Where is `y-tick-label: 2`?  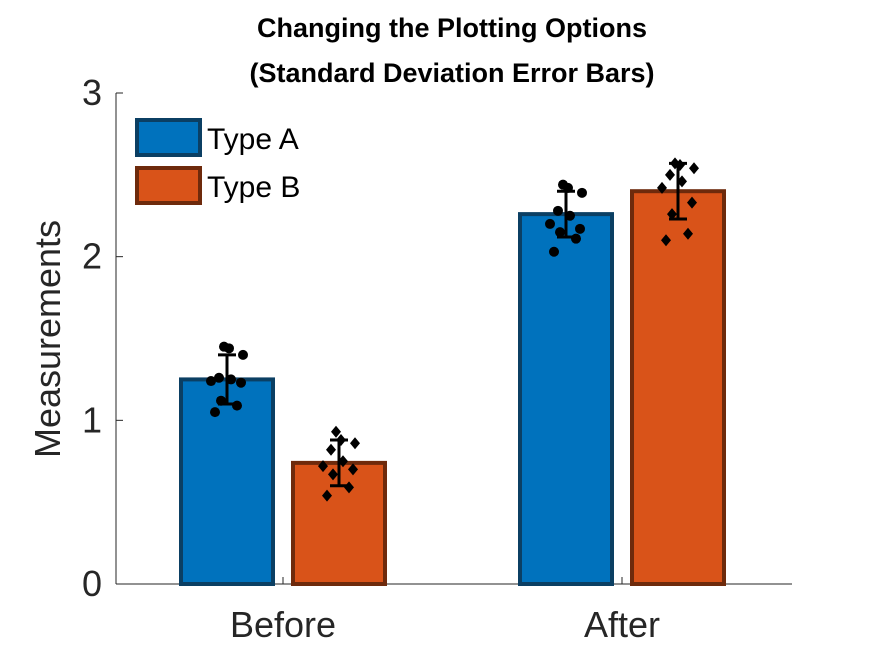
y-tick-label: 2 is located at coordinates (92, 256).